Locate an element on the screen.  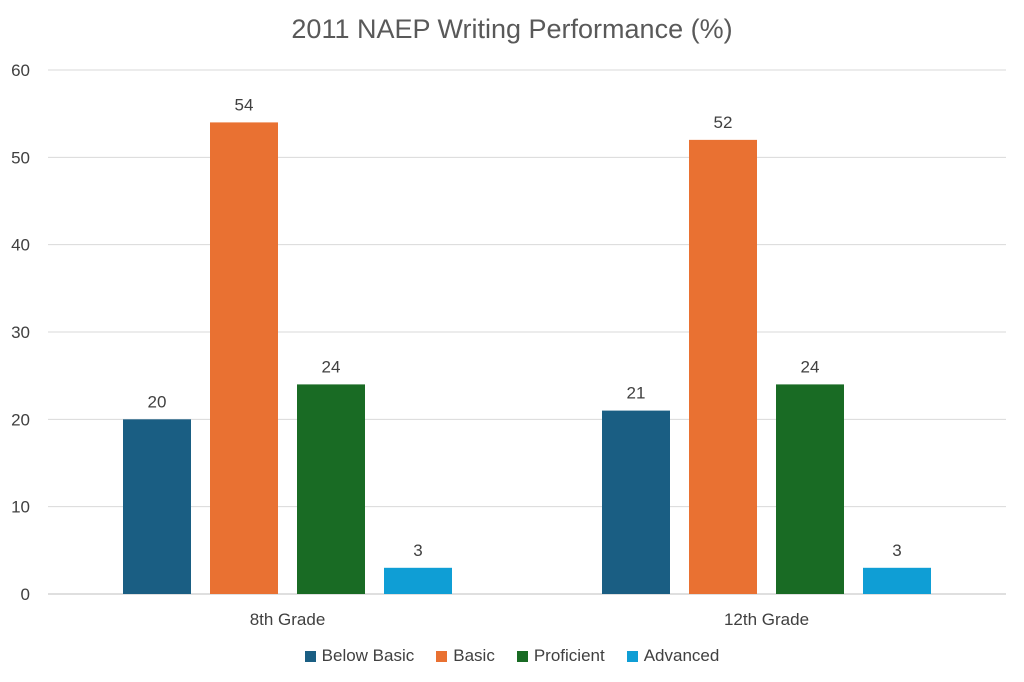
y-tick-label: 50 is located at coordinates (20, 157).